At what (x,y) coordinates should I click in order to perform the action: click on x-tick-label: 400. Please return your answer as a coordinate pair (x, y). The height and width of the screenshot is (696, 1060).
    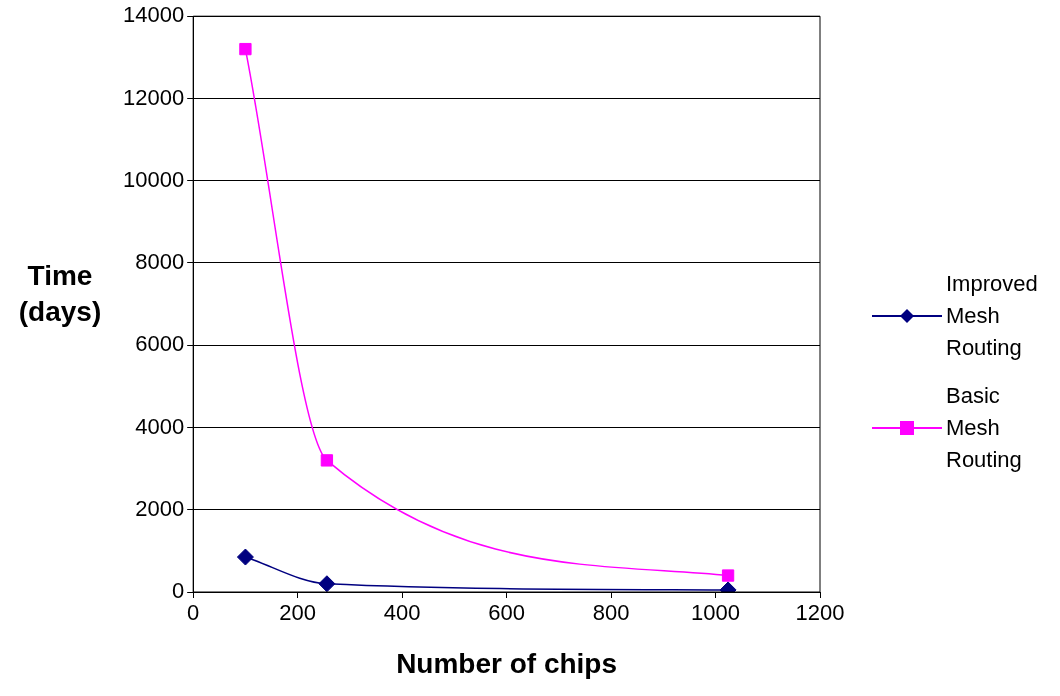
    Looking at the image, I should click on (402, 613).